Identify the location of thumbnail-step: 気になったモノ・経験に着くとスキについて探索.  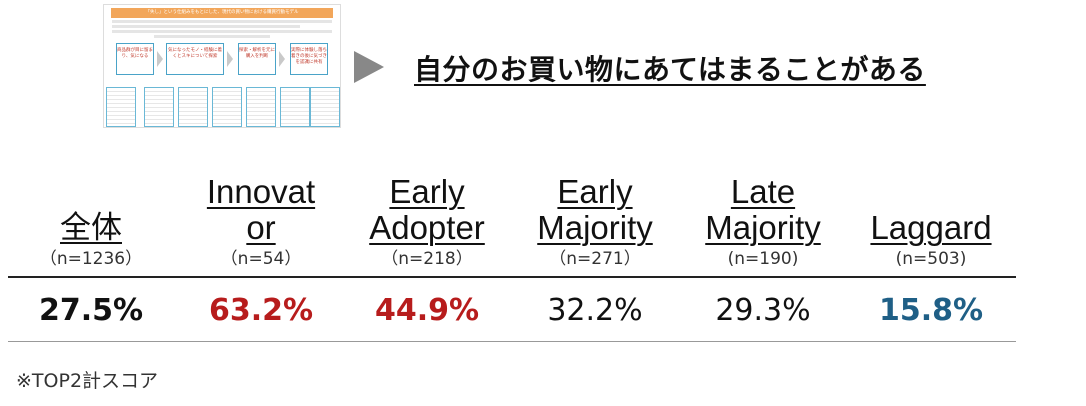
(195, 59).